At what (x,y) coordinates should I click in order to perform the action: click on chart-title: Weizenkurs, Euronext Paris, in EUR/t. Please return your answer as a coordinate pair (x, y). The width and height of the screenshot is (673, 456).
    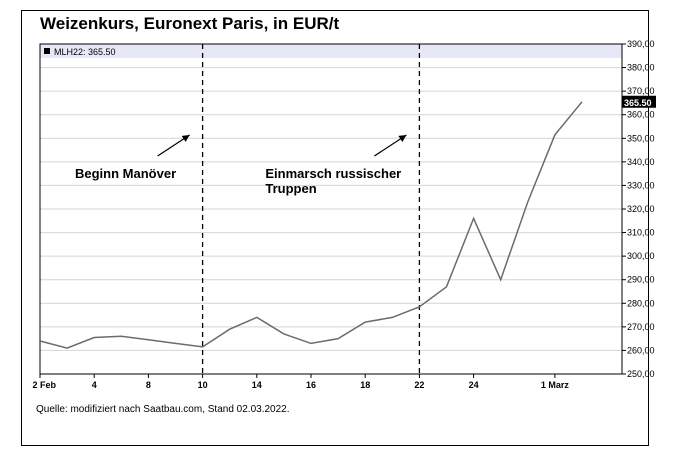
    Looking at the image, I should click on (190, 23).